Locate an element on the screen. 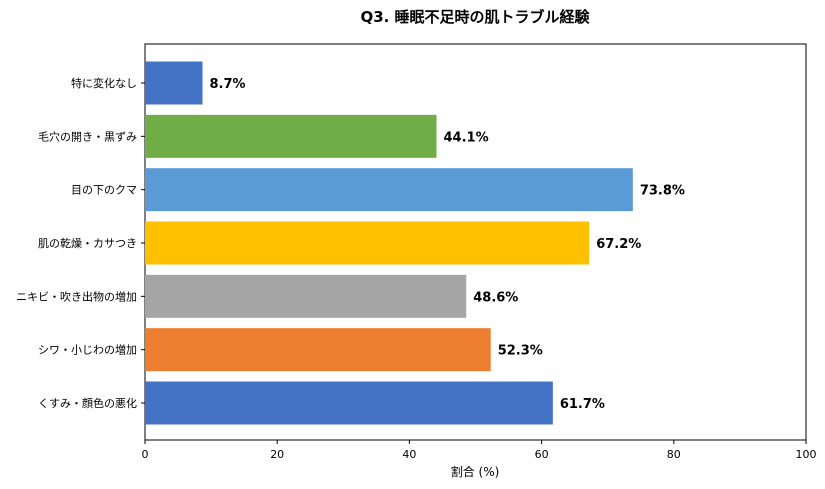 The height and width of the screenshot is (489, 825). data-label: 48.6% is located at coordinates (495, 297).